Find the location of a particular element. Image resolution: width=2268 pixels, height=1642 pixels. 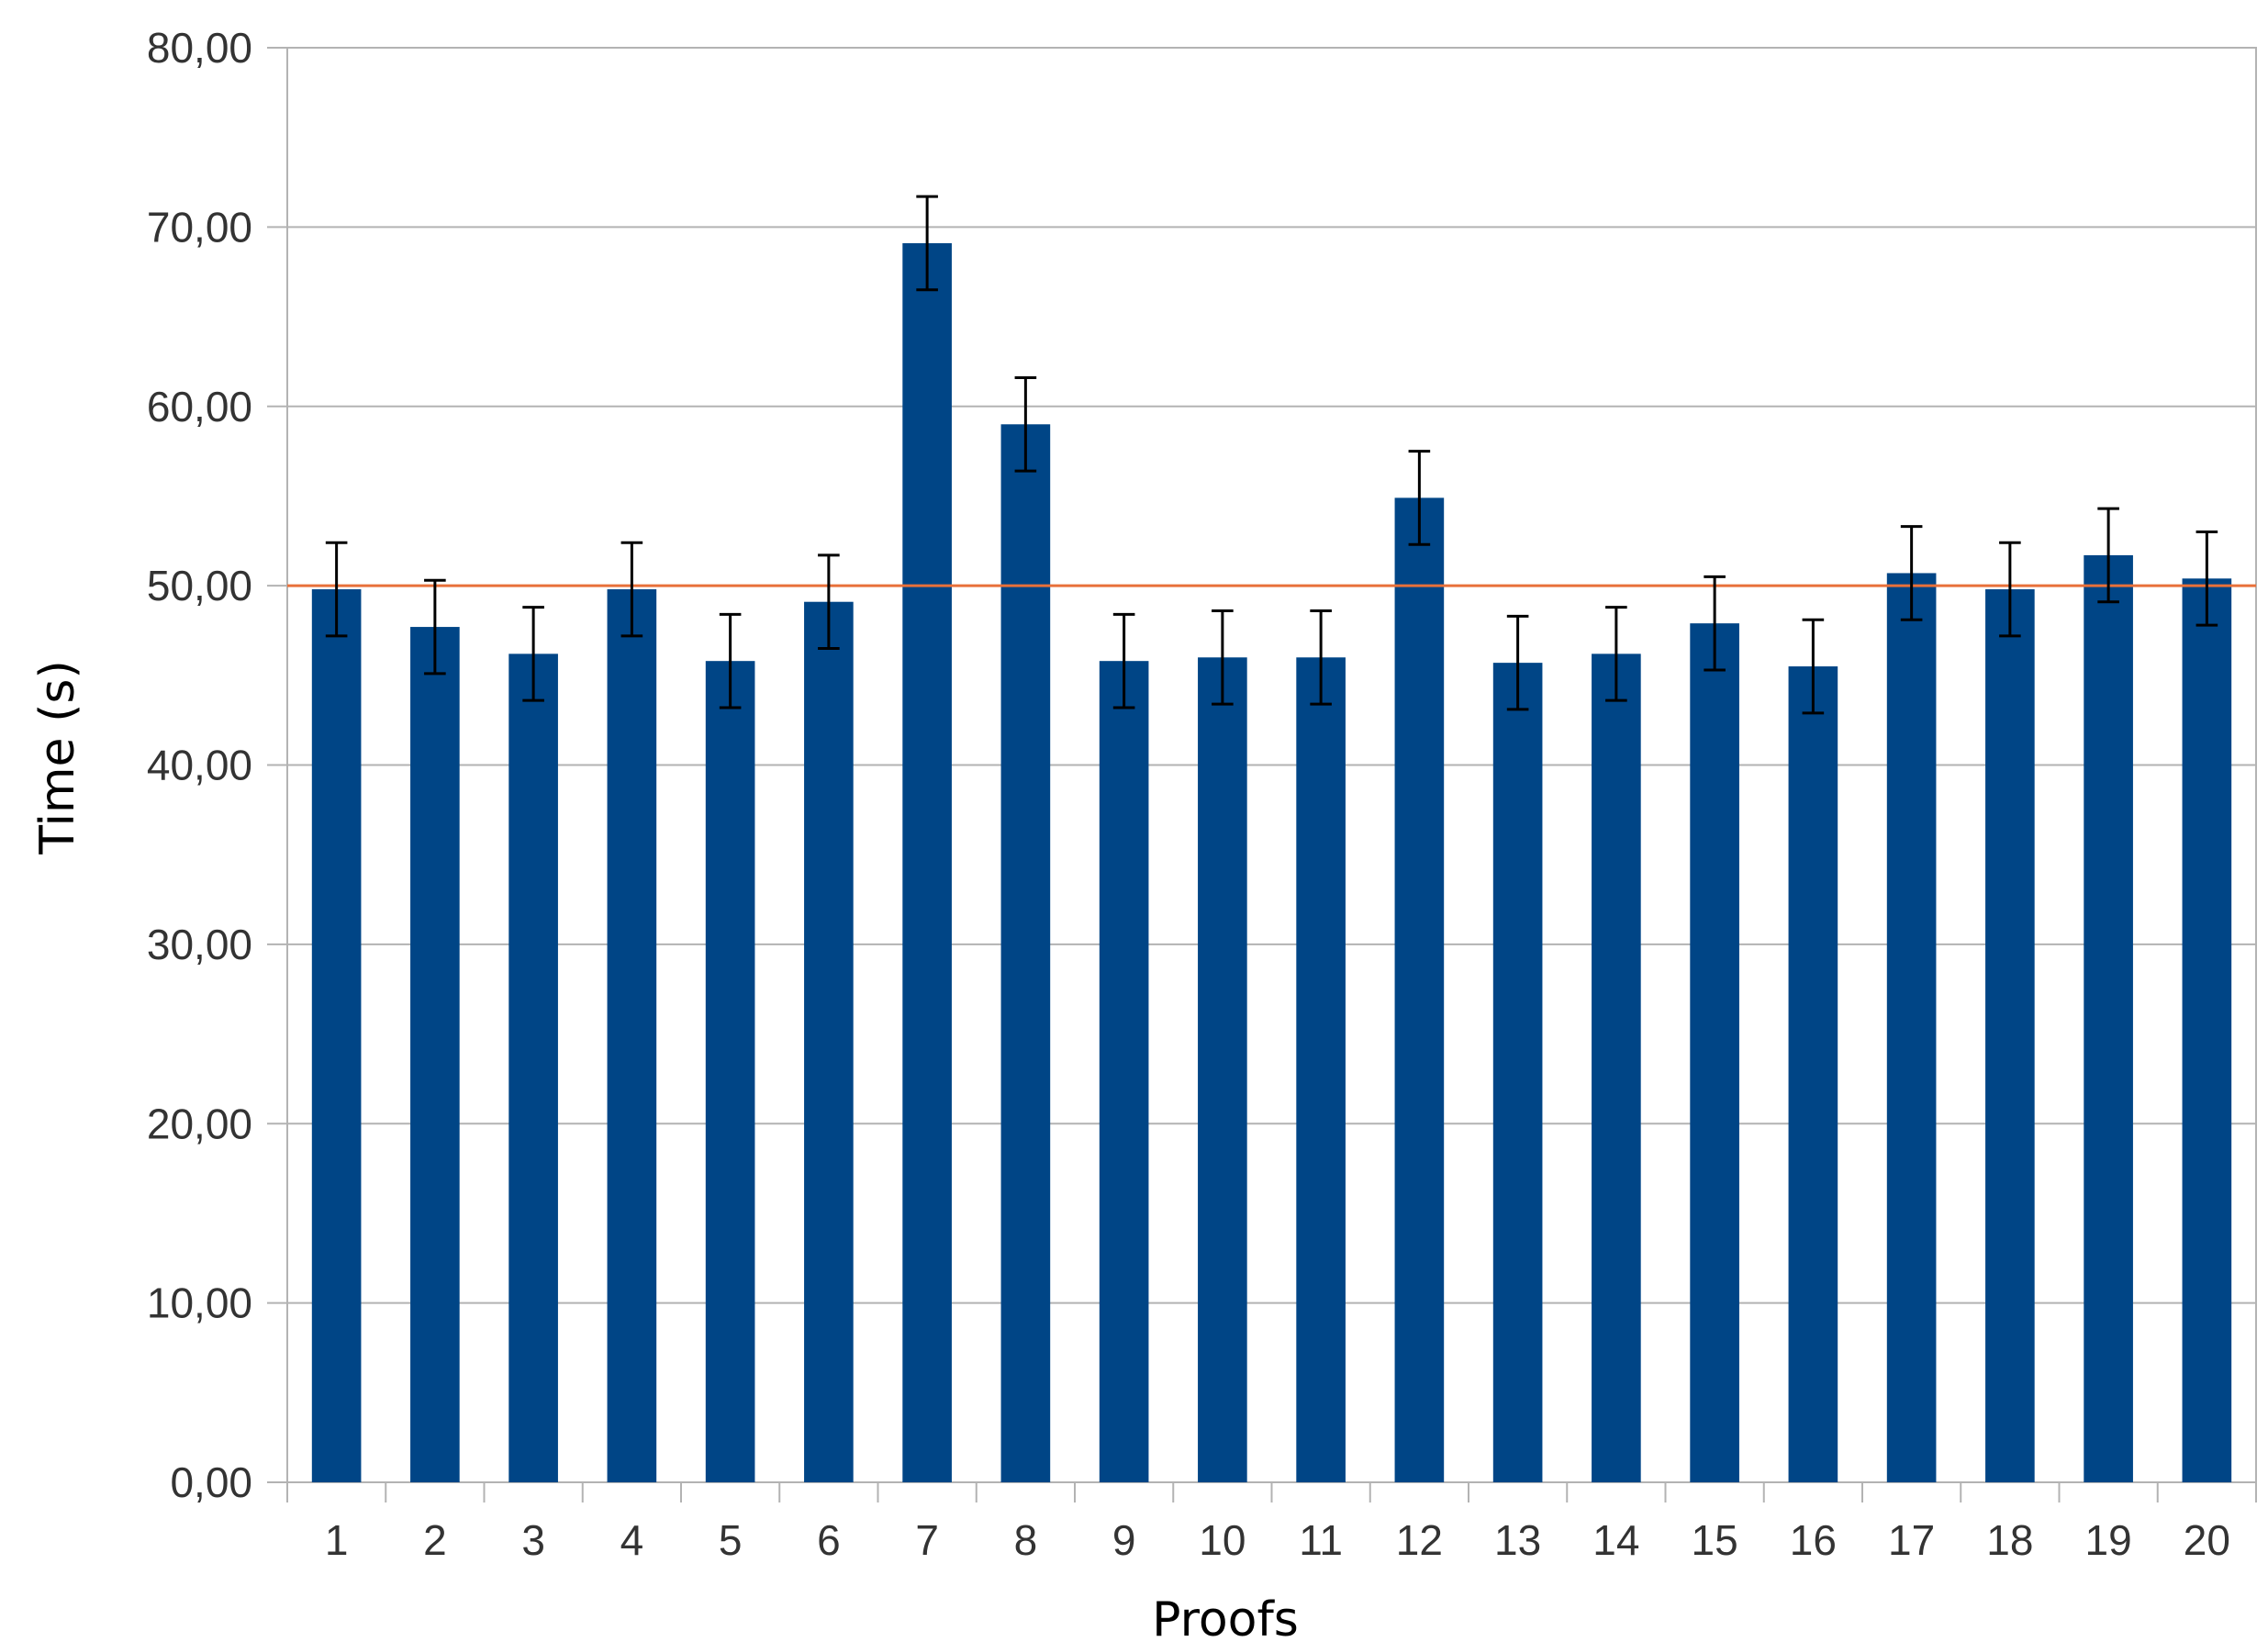

x-axis-title: Proofs is located at coordinates (1225, 1617).